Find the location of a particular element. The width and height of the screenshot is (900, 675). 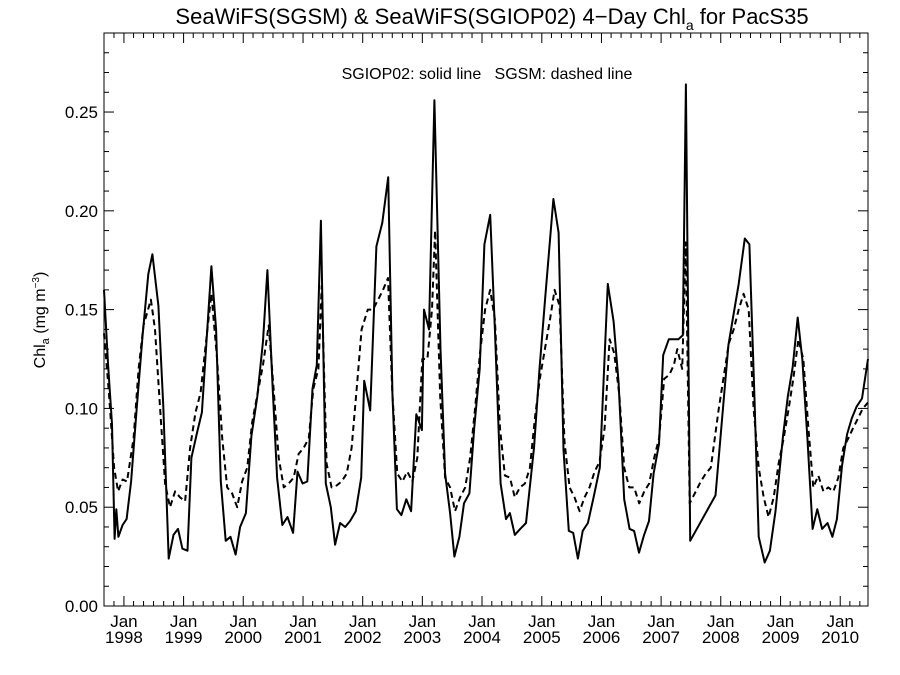

y-tick-label: 0.25 is located at coordinates (81, 112).